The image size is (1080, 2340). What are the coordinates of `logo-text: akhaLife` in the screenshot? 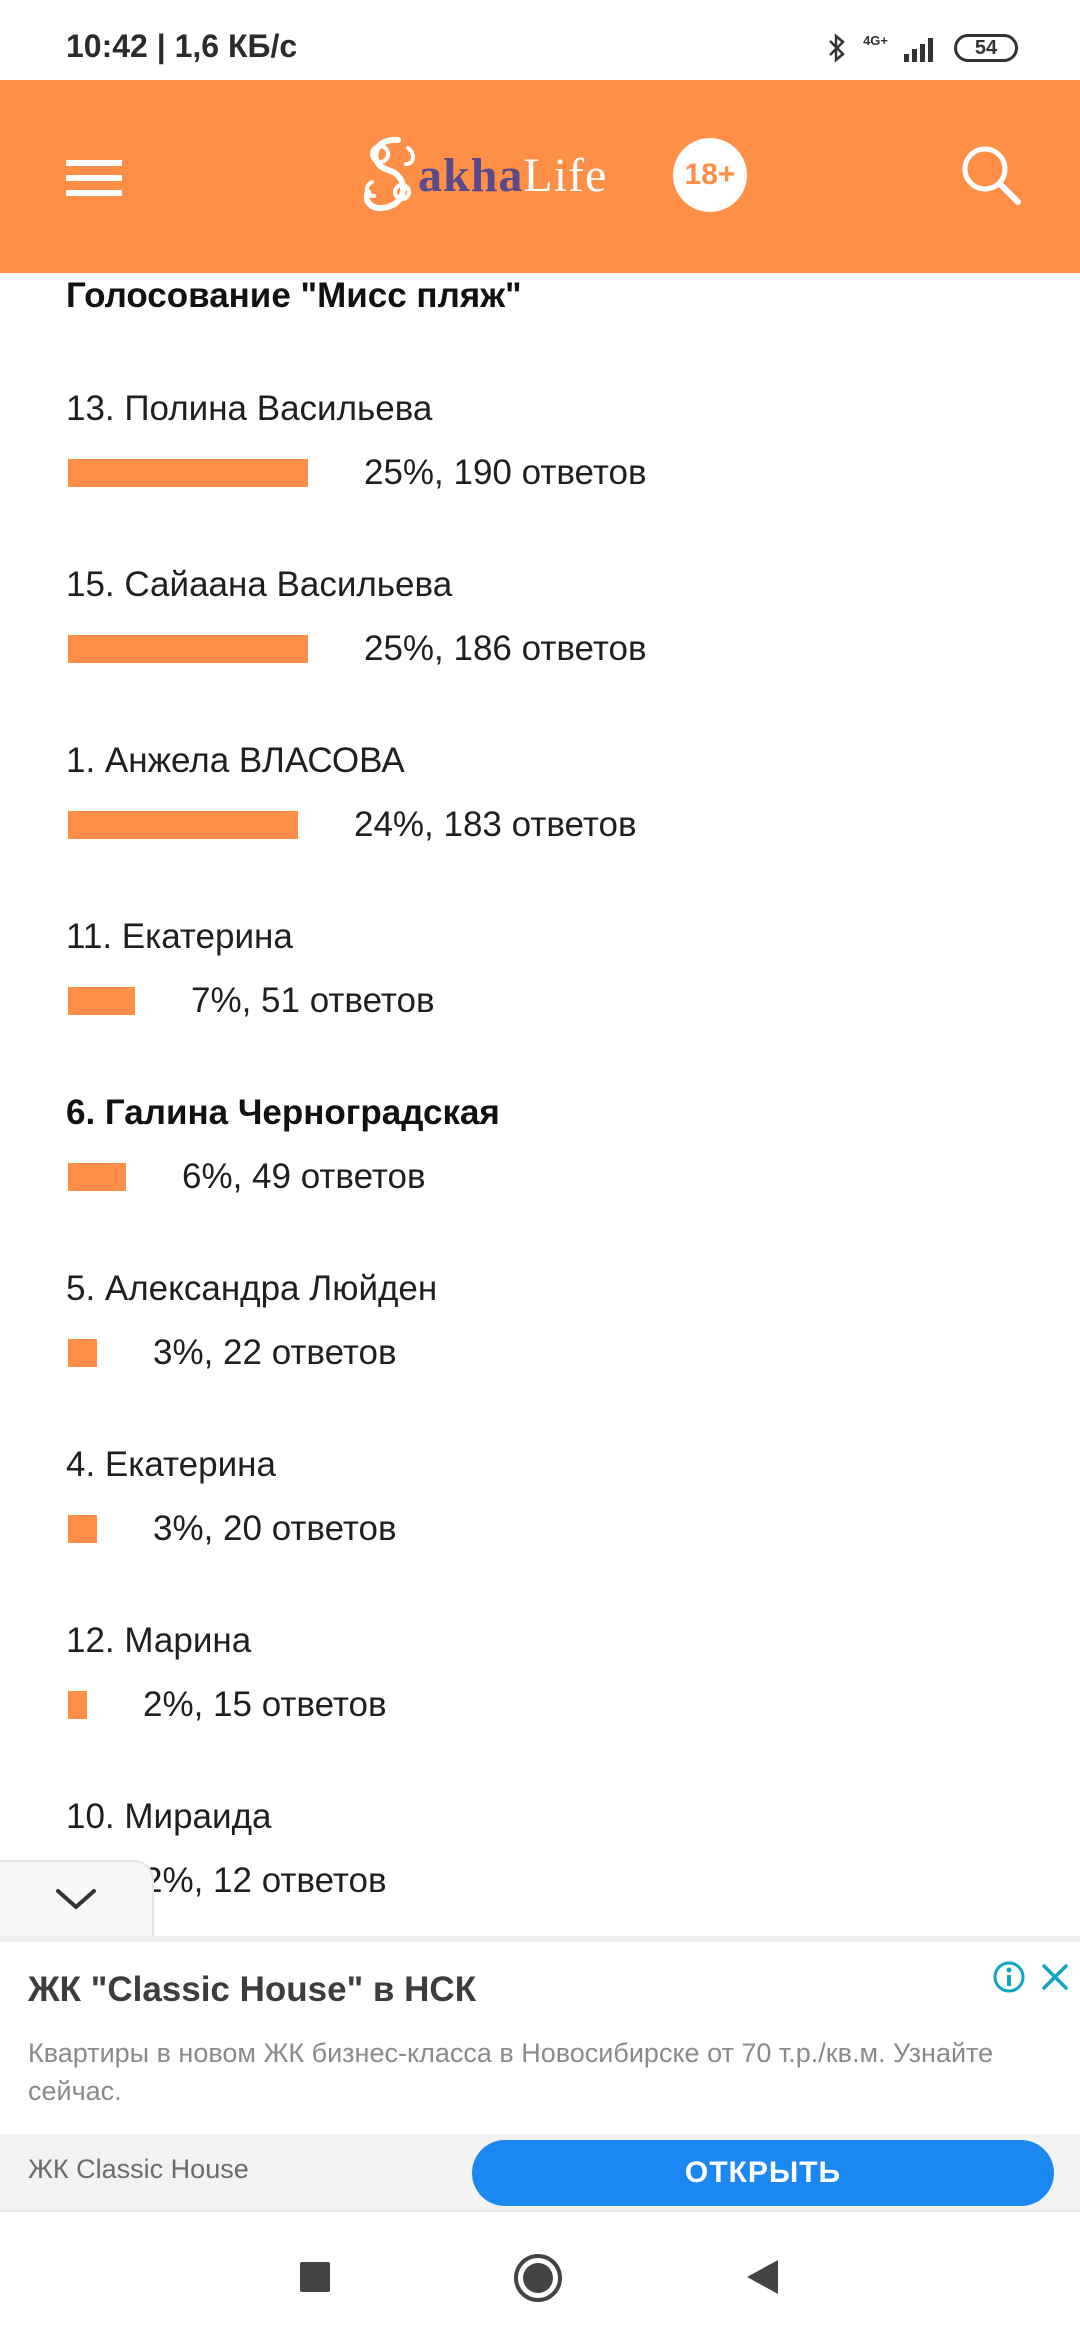 It's located at (512, 175).